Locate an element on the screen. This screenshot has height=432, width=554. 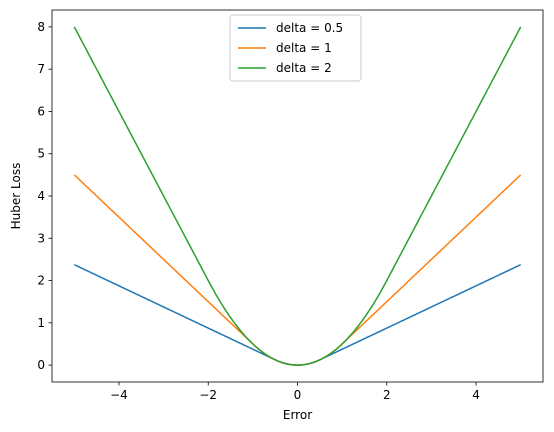
x-tick-label: 0 is located at coordinates (298, 395).